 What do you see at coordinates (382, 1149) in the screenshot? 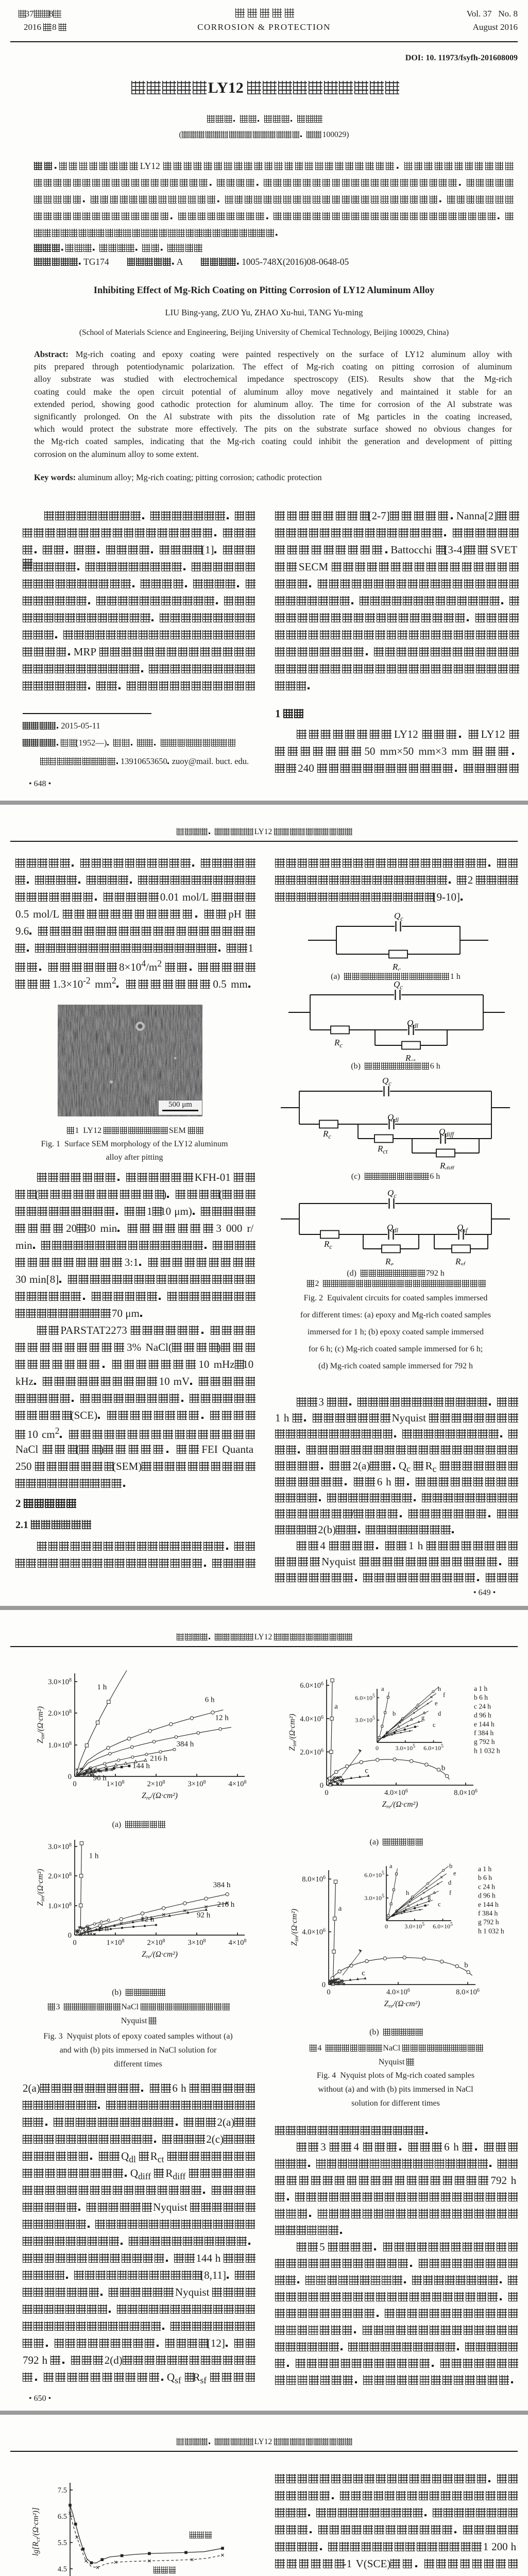
I see `svg-text: Rct` at bounding box center [382, 1149].